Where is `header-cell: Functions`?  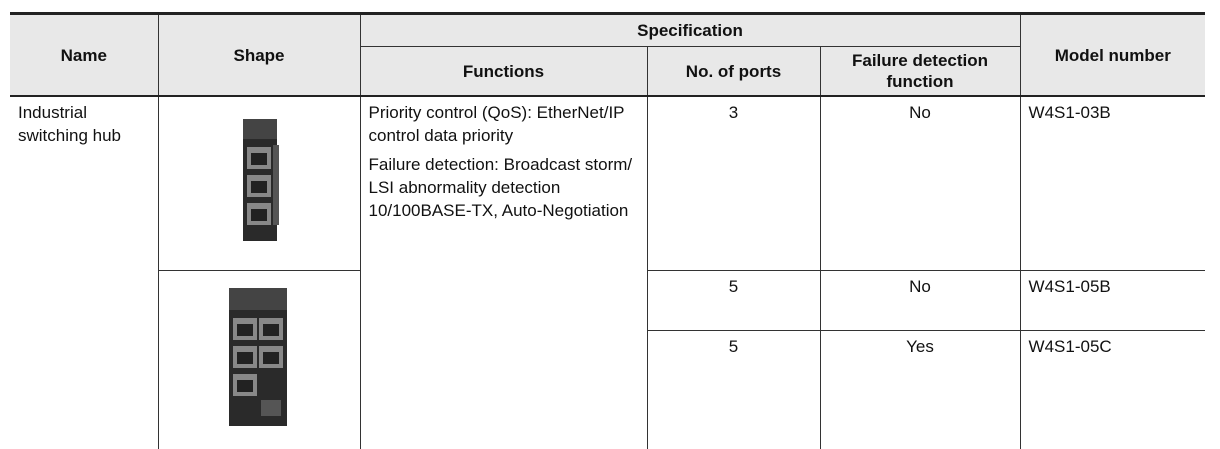
header-cell: Functions is located at coordinates (503, 71).